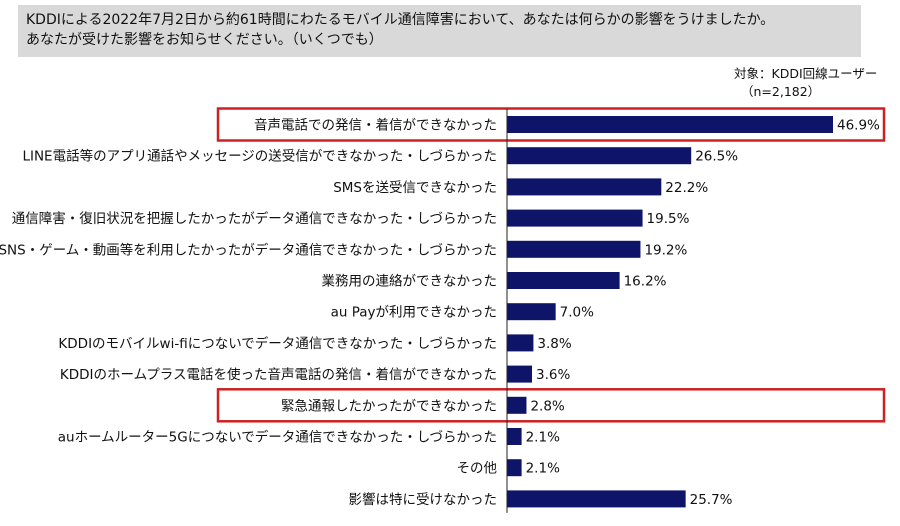 The height and width of the screenshot is (526, 900). I want to click on category-label: KDDIのホームプラス電話を使った音声電話の発信・着信ができなかった, so click(278, 374).